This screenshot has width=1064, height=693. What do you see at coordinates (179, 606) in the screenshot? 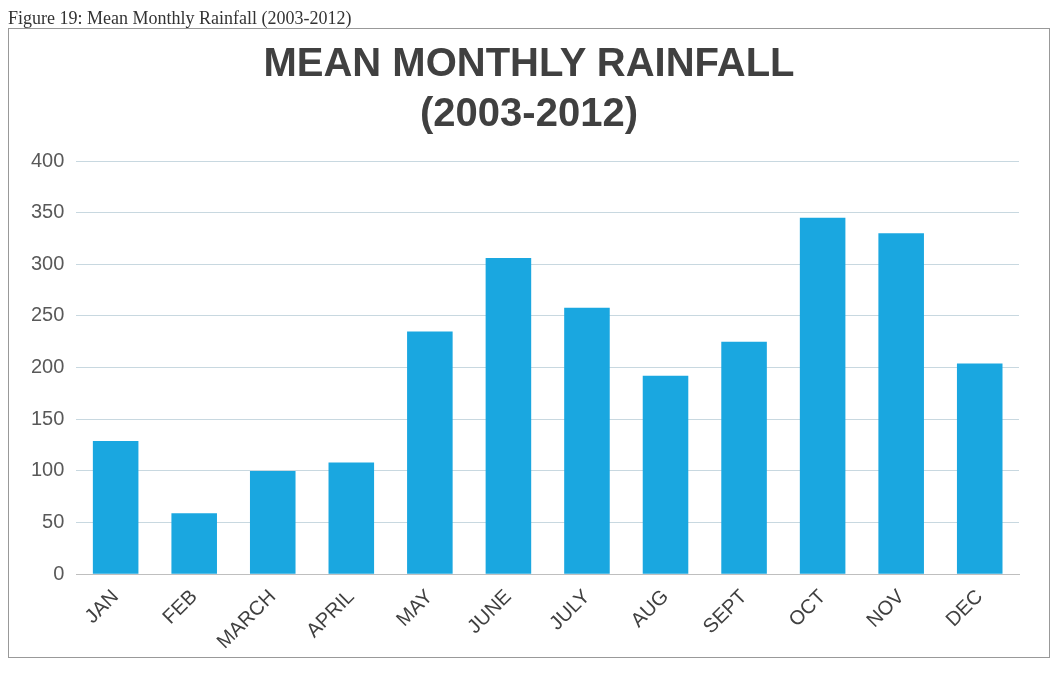
I see `x-tick-label: FEB` at bounding box center [179, 606].